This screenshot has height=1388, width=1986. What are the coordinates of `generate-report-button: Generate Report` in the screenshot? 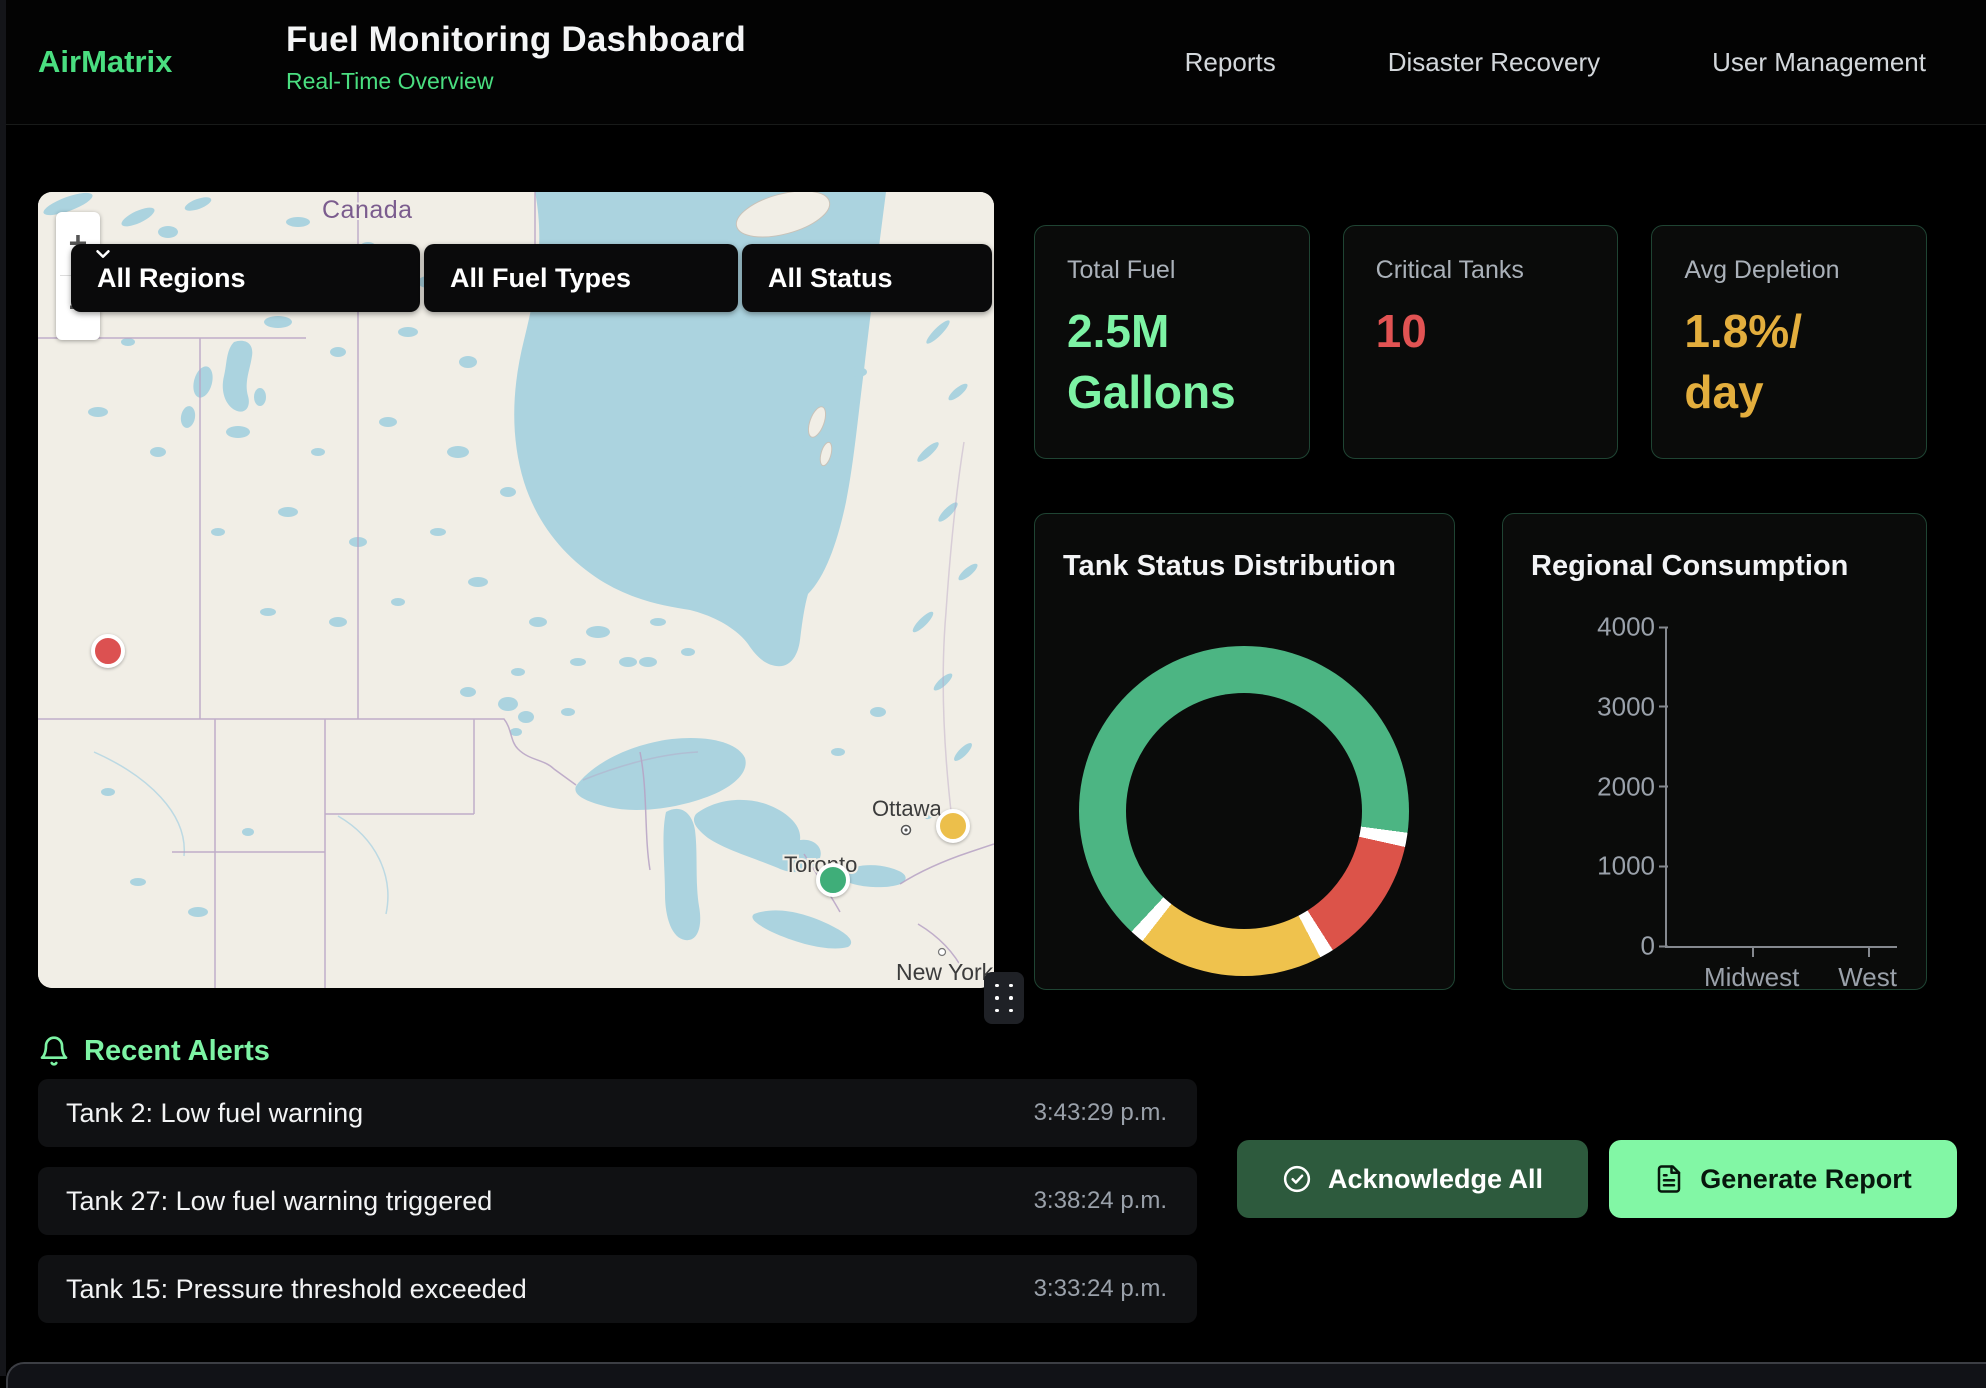 It's located at (1783, 1179).